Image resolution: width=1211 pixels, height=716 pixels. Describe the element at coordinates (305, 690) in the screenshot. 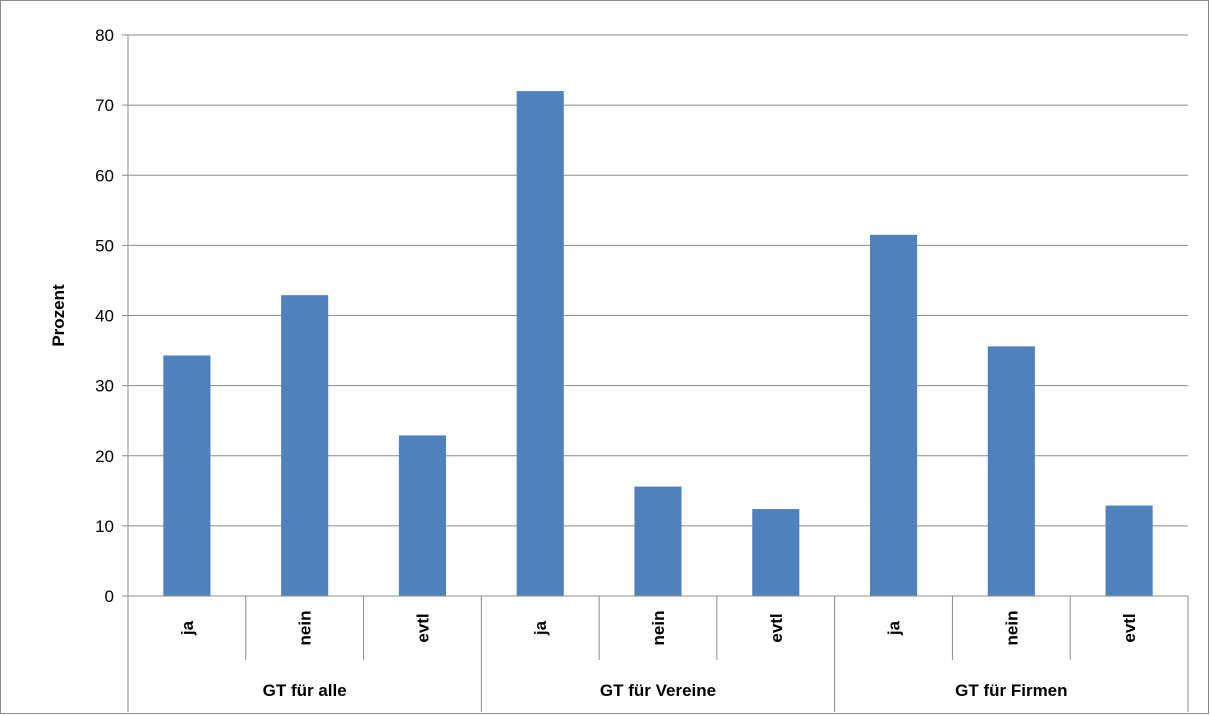

I see `x-group-label: GT für alle` at that location.